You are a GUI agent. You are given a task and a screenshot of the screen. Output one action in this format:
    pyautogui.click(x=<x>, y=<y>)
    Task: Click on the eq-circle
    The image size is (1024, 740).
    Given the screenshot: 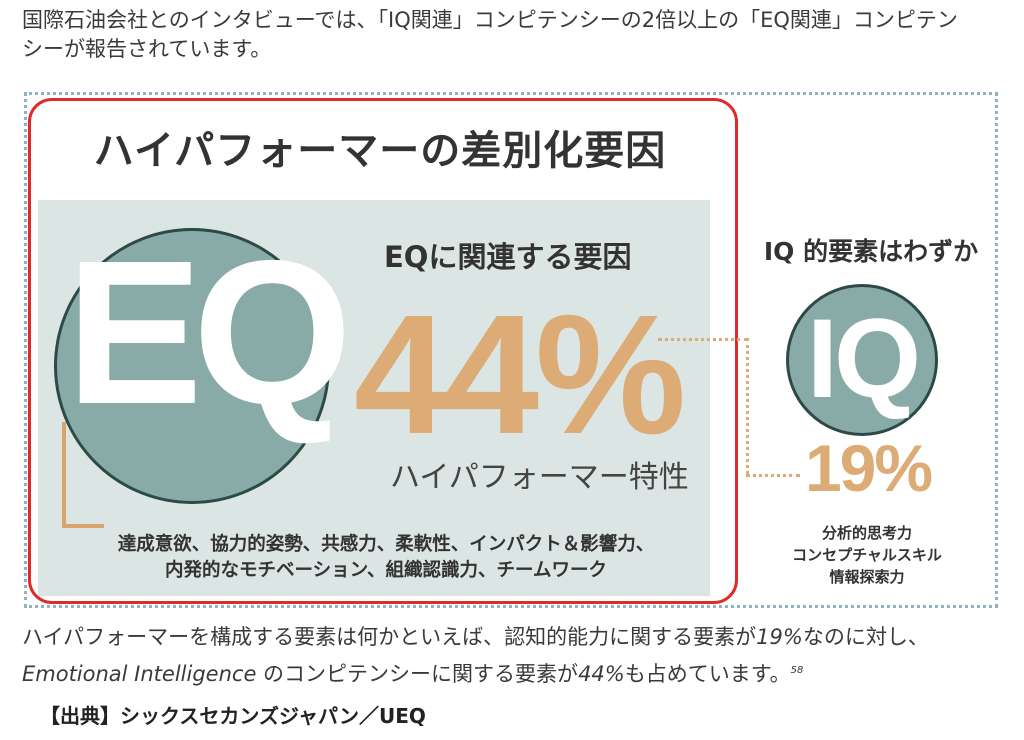 What is the action you would take?
    pyautogui.click(x=192, y=366)
    